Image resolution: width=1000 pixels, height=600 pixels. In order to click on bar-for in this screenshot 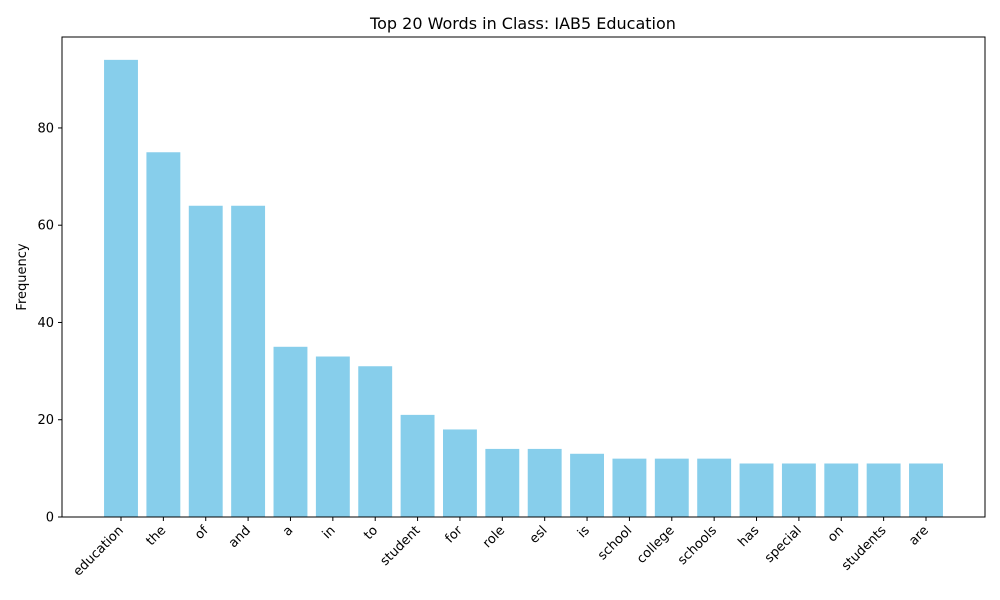, I will do `click(460, 473)`.